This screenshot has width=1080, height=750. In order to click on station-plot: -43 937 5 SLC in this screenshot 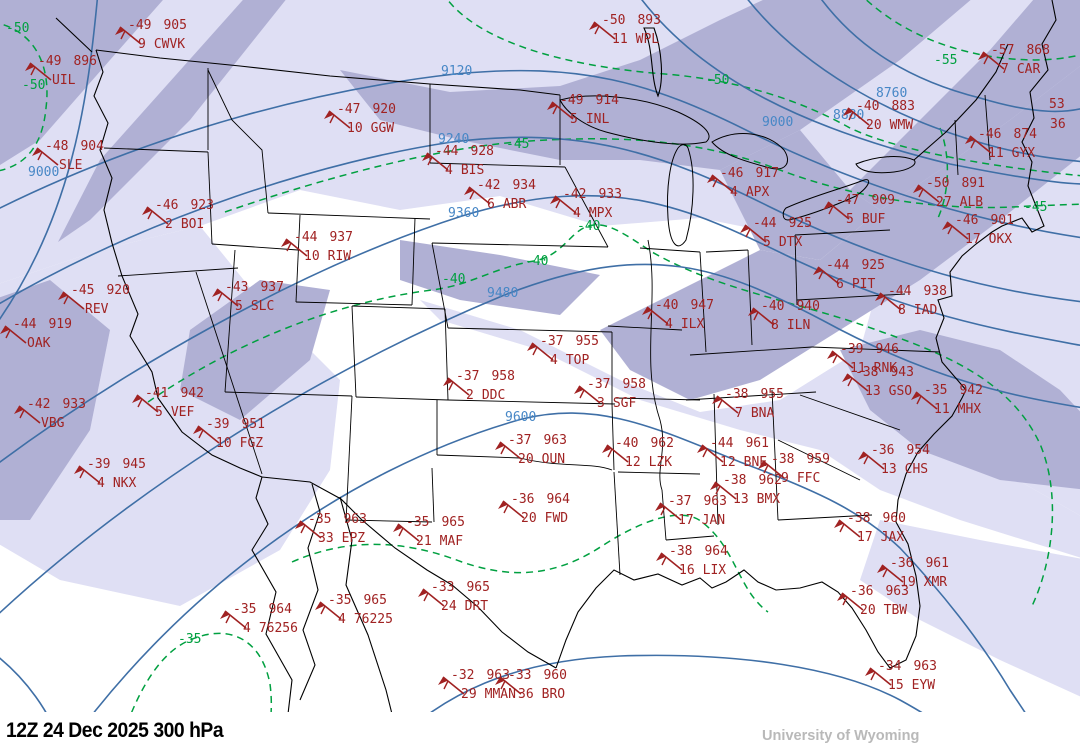, I will do `click(248, 297)`.